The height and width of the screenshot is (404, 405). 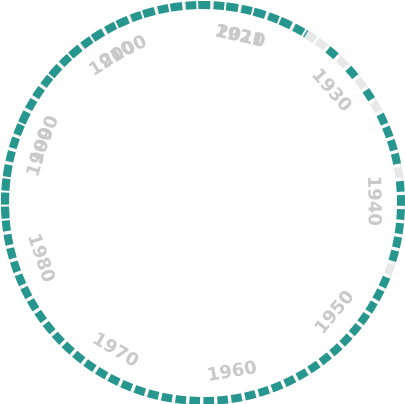 What do you see at coordinates (123, 21) in the screenshot?
I see `year-bar-2001` at bounding box center [123, 21].